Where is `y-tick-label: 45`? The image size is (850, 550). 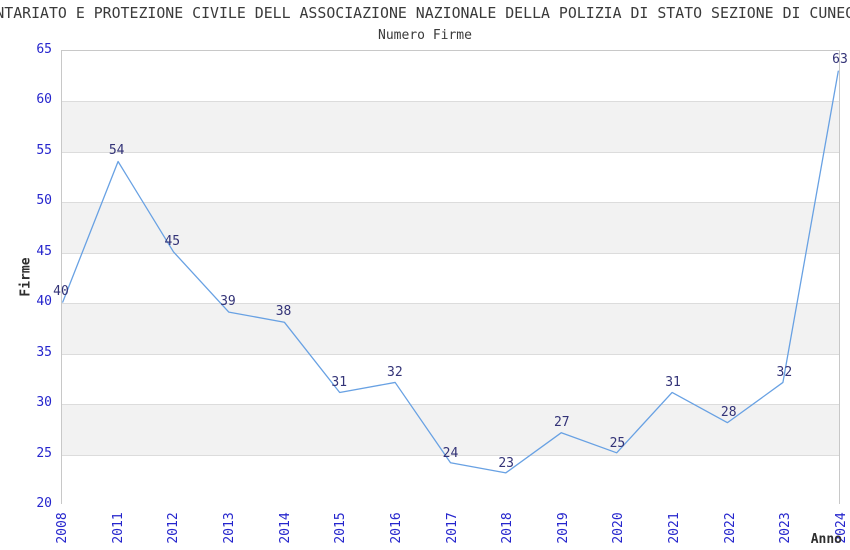
y-tick-label: 45 is located at coordinates (44, 251).